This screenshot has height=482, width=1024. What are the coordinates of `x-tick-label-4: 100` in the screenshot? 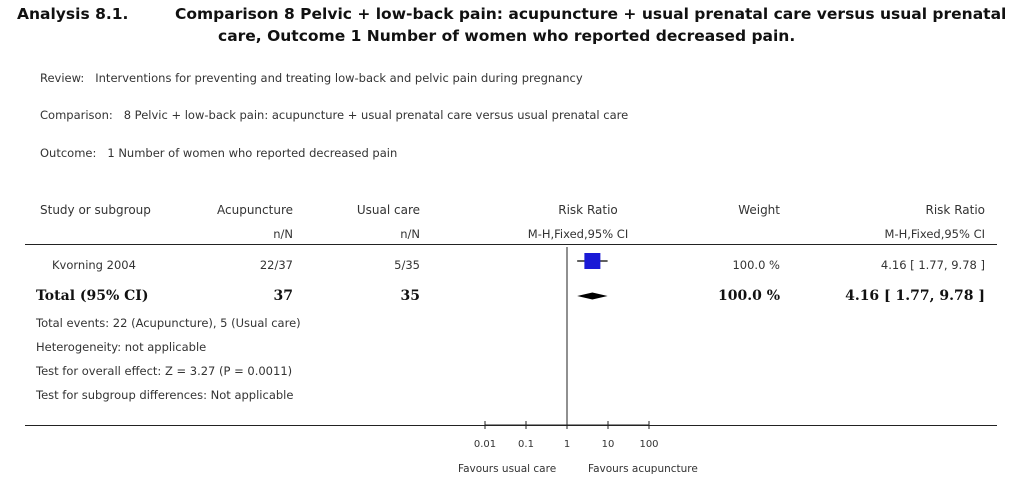 It's located at (648, 444).